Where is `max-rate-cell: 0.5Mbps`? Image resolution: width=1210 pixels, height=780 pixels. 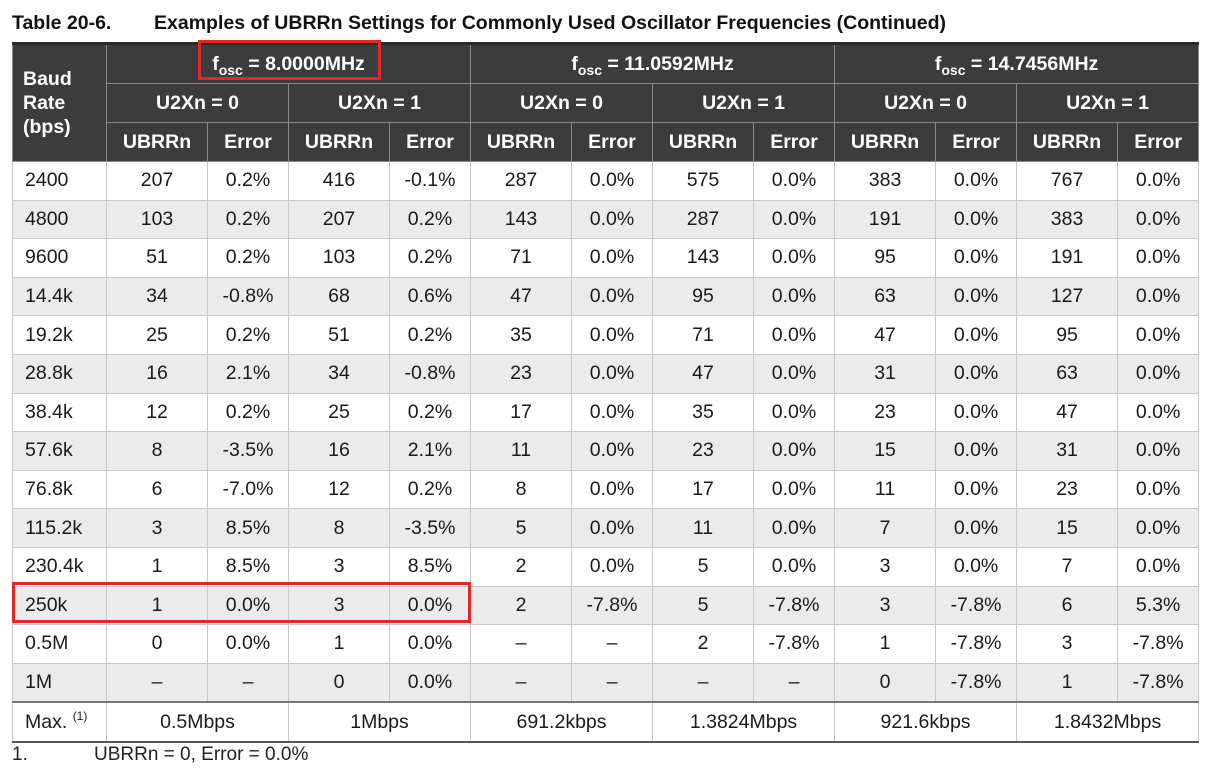 max-rate-cell: 0.5Mbps is located at coordinates (197, 722).